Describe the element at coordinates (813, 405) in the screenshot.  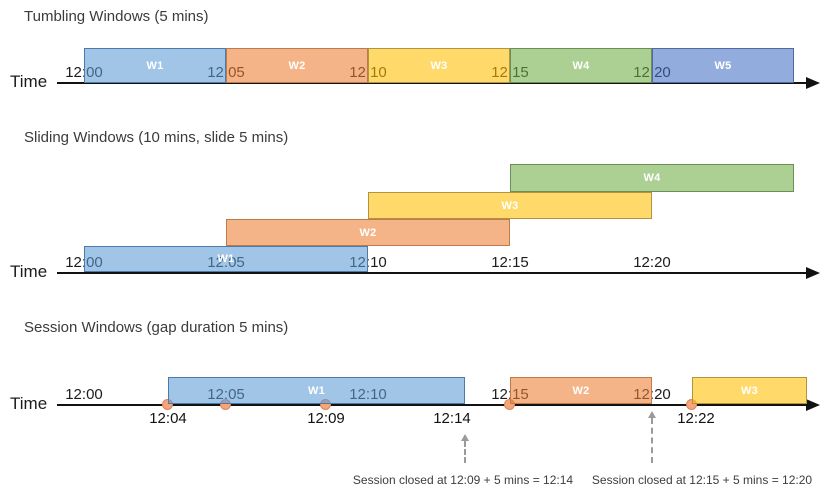
I see `session-timeline-arrowhead-icon` at that location.